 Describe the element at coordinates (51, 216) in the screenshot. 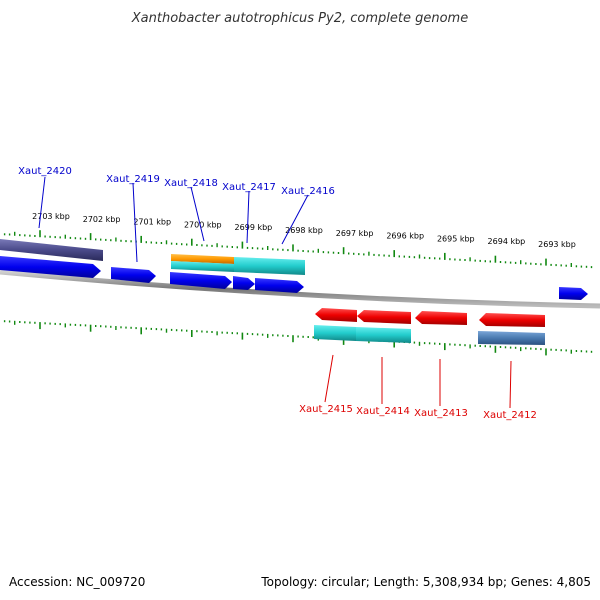

I see `kbp-label: 2703 kbp` at that location.